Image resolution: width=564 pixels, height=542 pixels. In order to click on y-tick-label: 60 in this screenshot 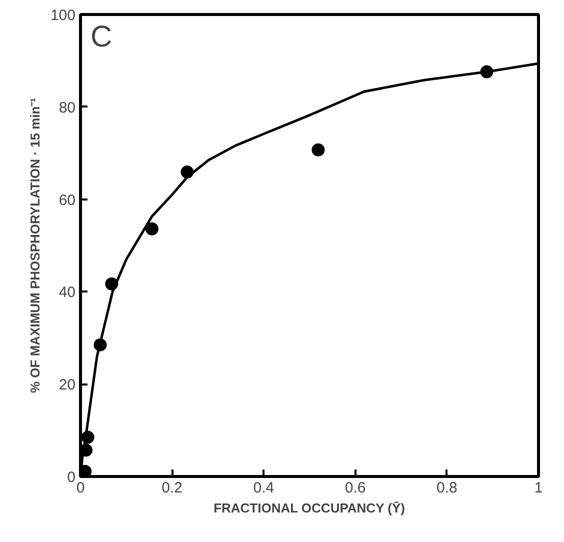, I will do `click(67, 200)`.